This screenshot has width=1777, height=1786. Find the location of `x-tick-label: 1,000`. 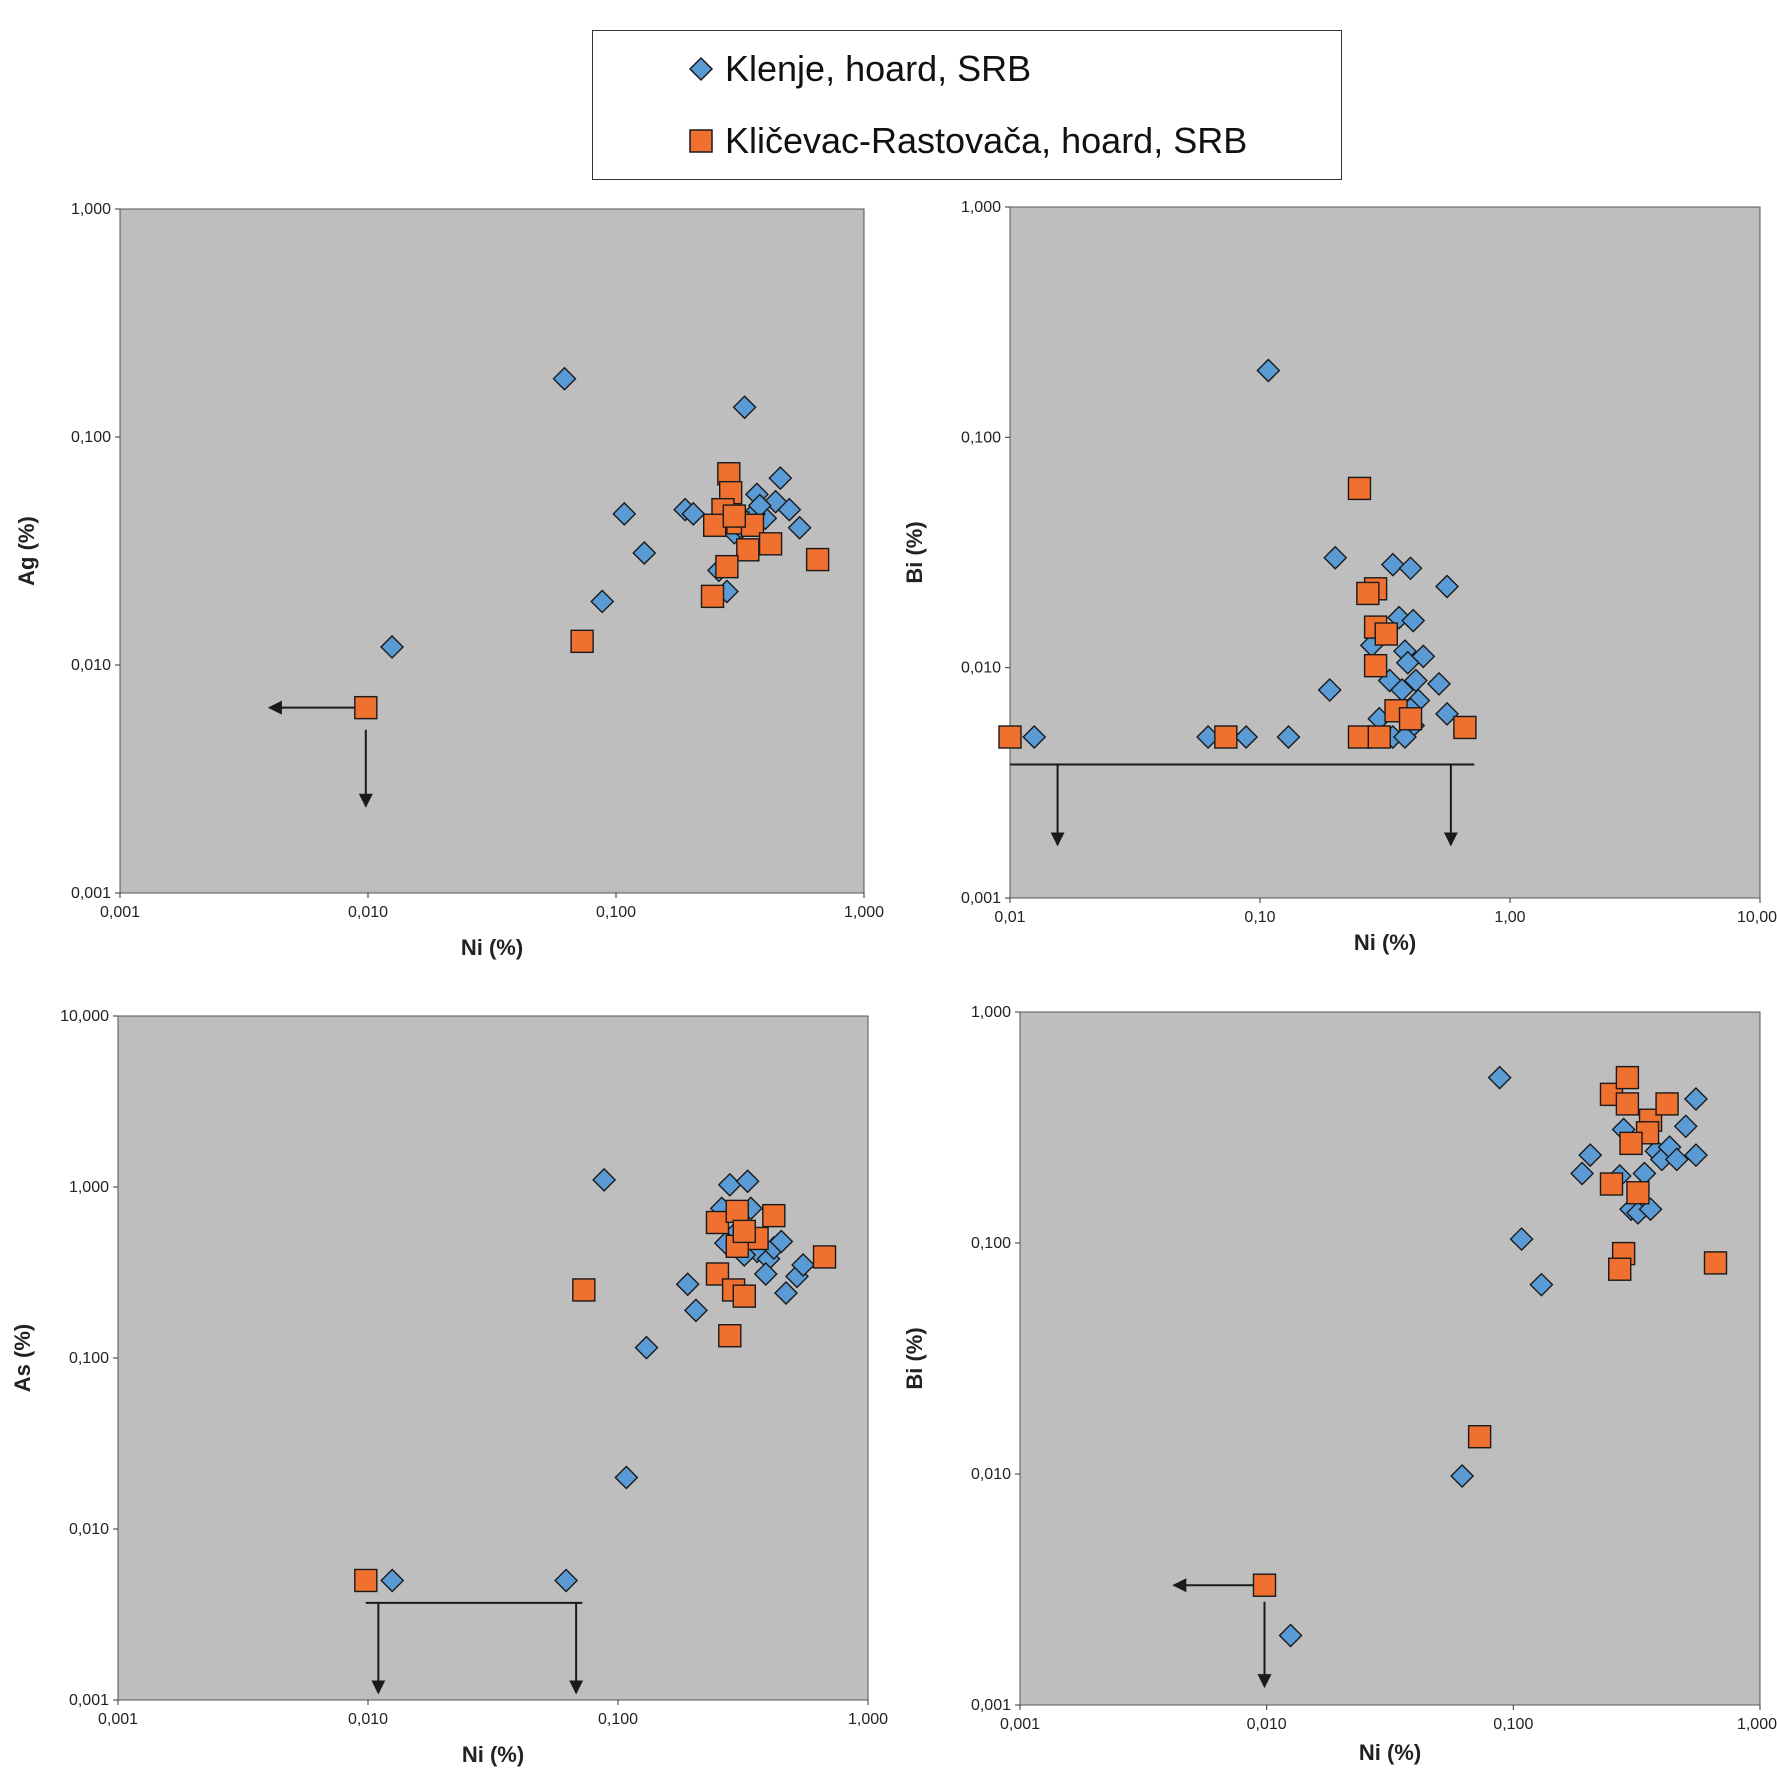

x-tick-label: 1,000 is located at coordinates (864, 912).